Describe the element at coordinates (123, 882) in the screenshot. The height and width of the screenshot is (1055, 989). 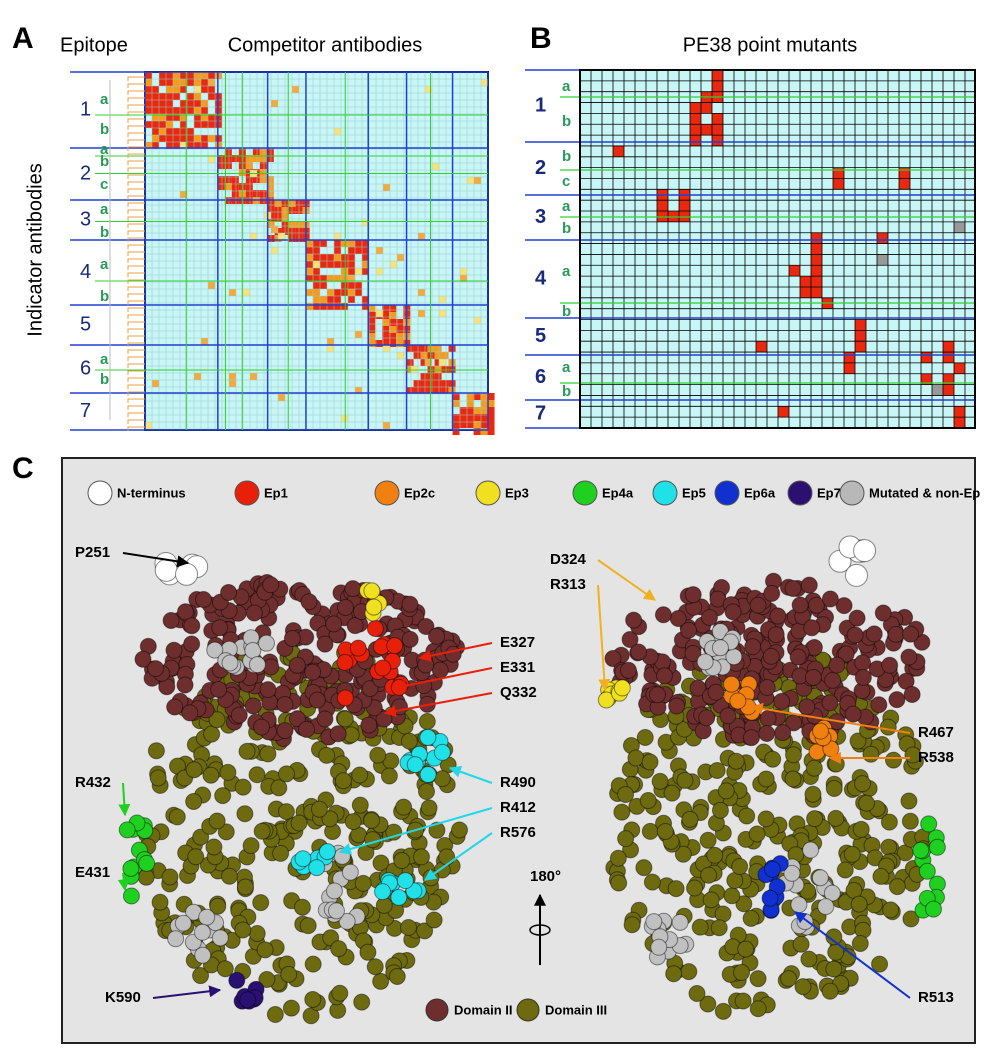
I see `arrow` at that location.